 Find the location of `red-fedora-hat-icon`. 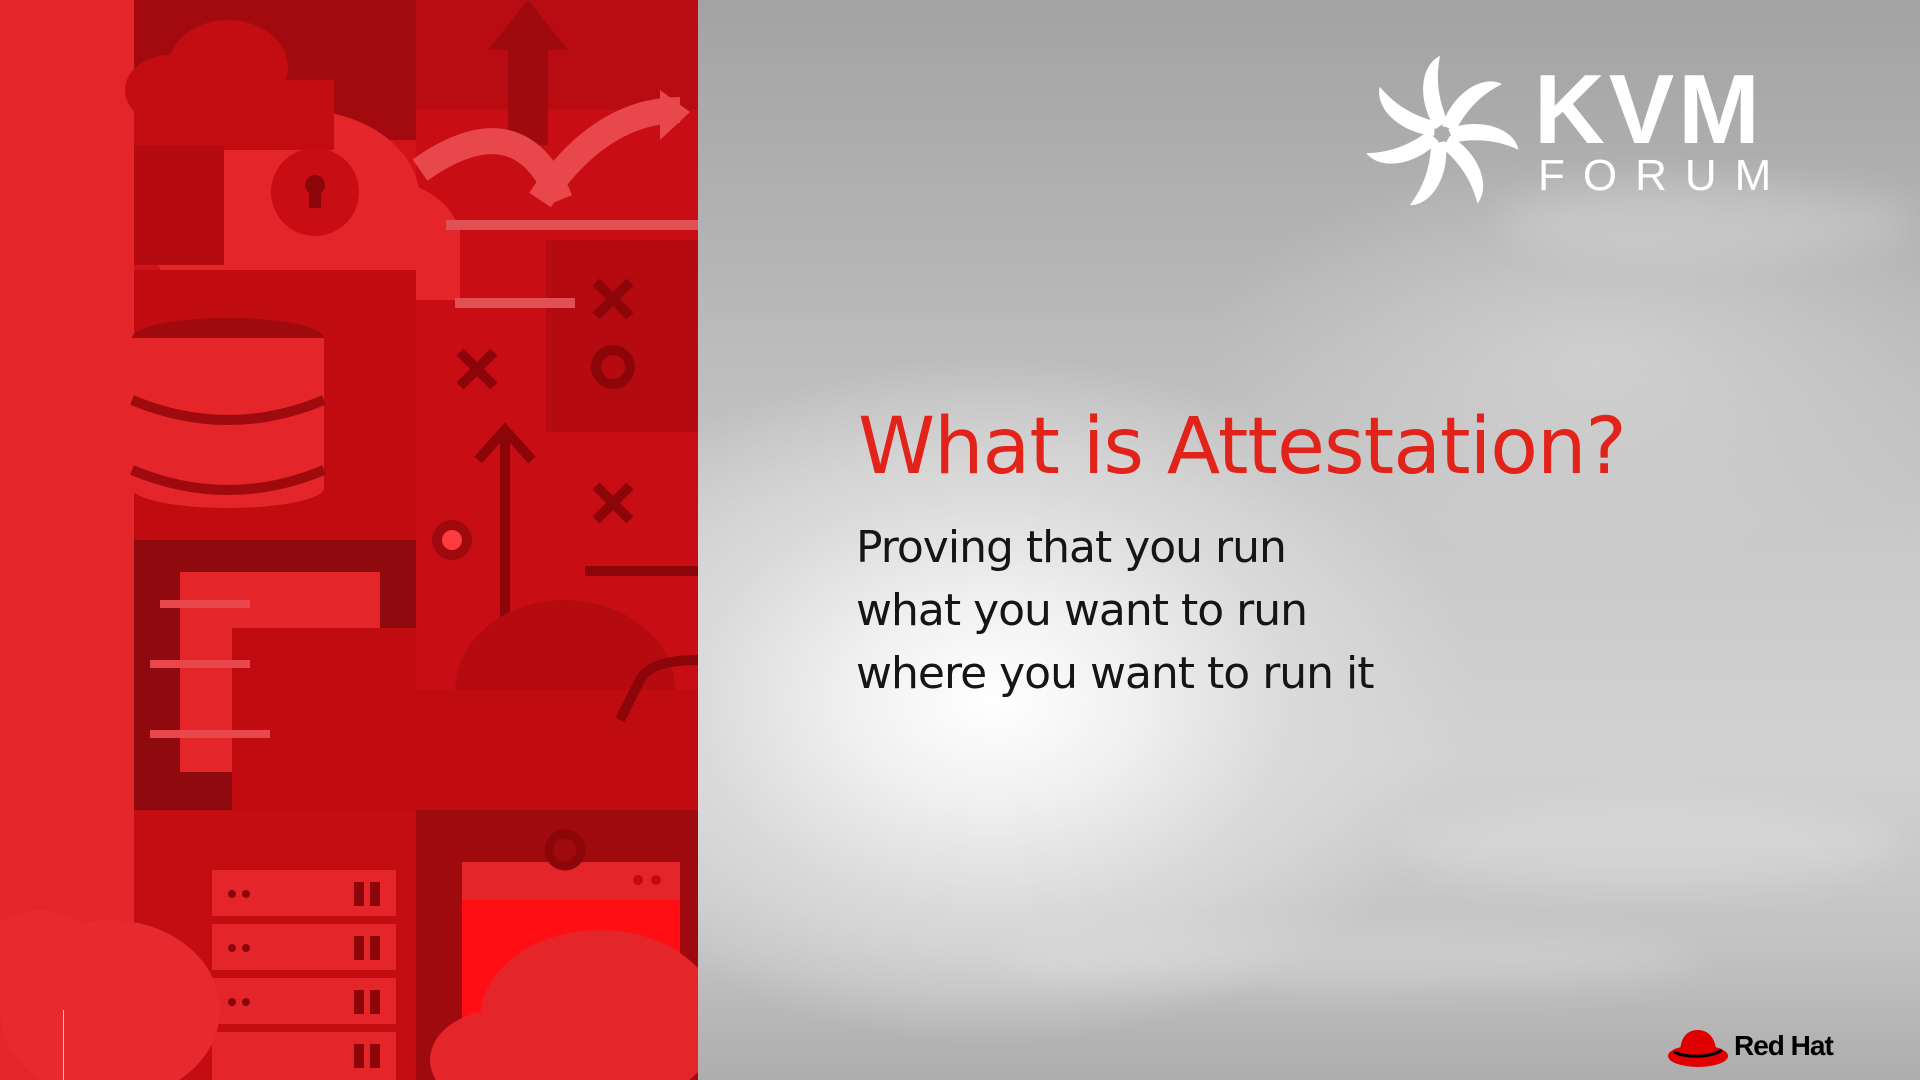

red-fedora-hat-icon is located at coordinates (1698, 1048).